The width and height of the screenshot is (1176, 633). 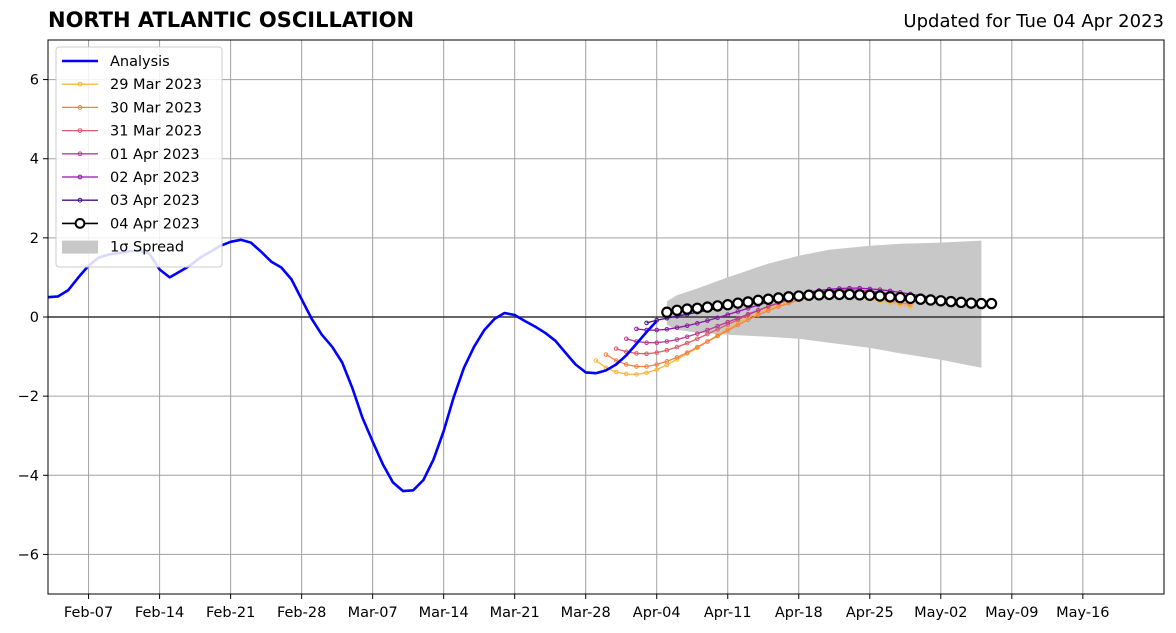 I want to click on legend-swatch, so click(x=80, y=247).